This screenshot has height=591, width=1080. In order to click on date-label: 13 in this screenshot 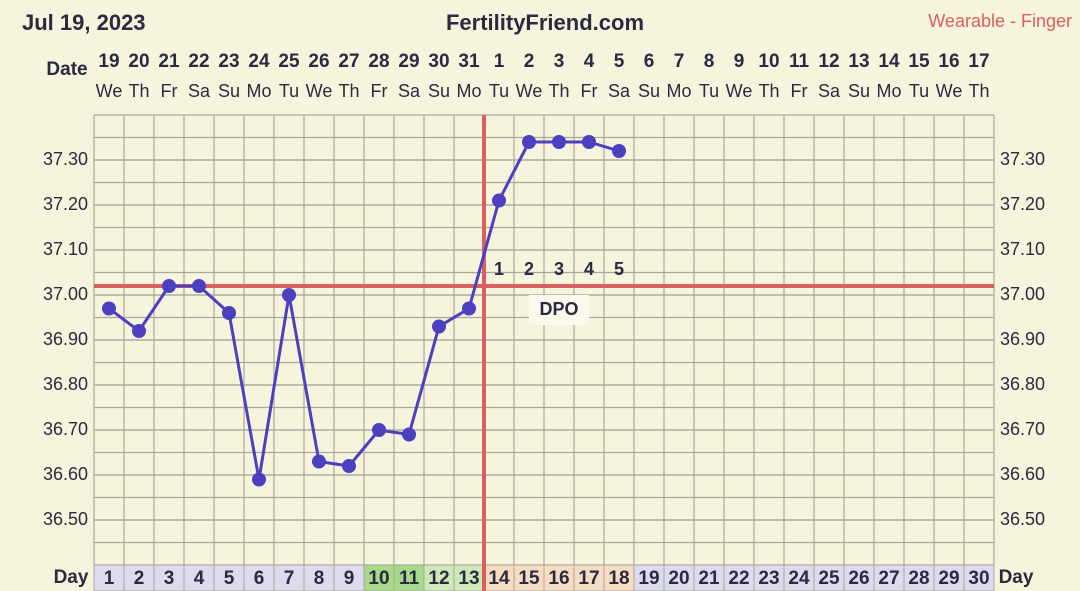, I will do `click(858, 61)`.